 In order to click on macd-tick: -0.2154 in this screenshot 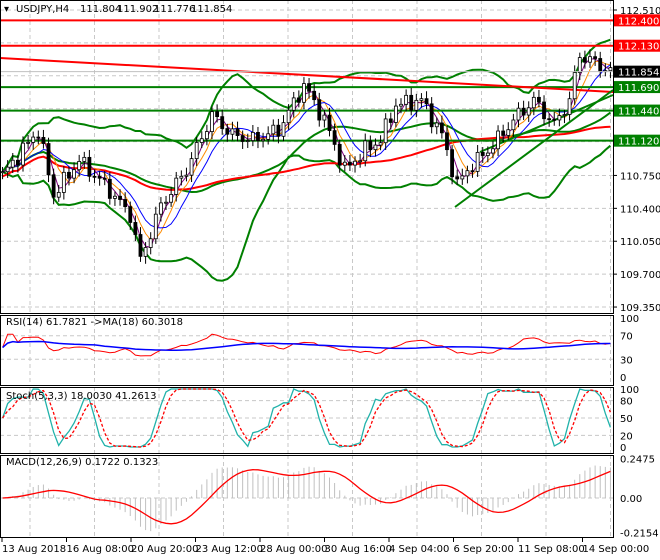, I will do `click(639, 533)`.